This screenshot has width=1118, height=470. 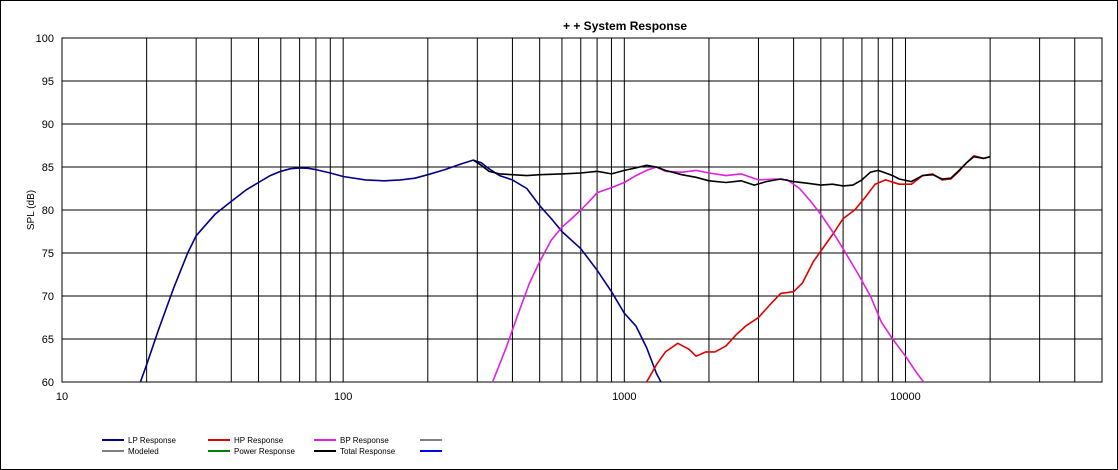 I want to click on legend-label: BP Response, so click(x=364, y=440).